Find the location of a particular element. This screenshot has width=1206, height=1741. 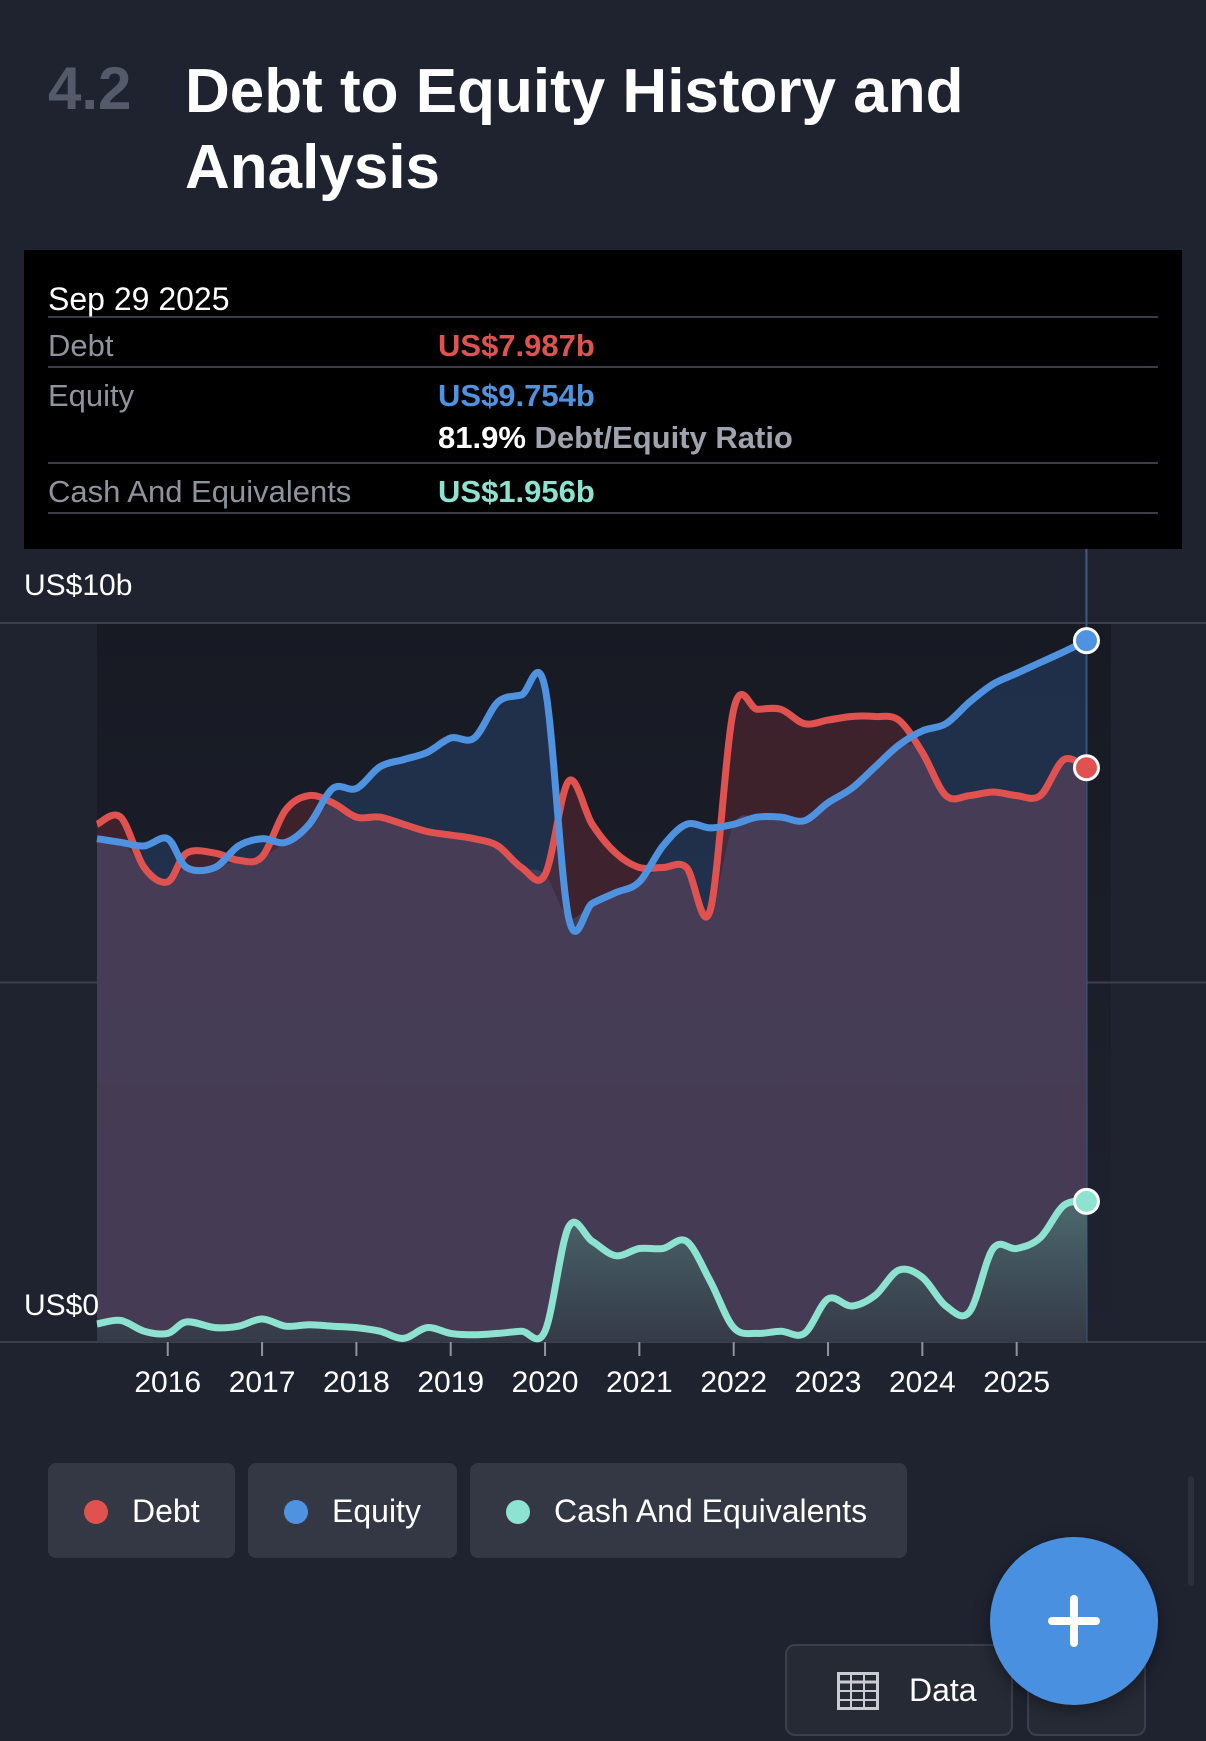

section-number: 4.2 is located at coordinates (90, 88).